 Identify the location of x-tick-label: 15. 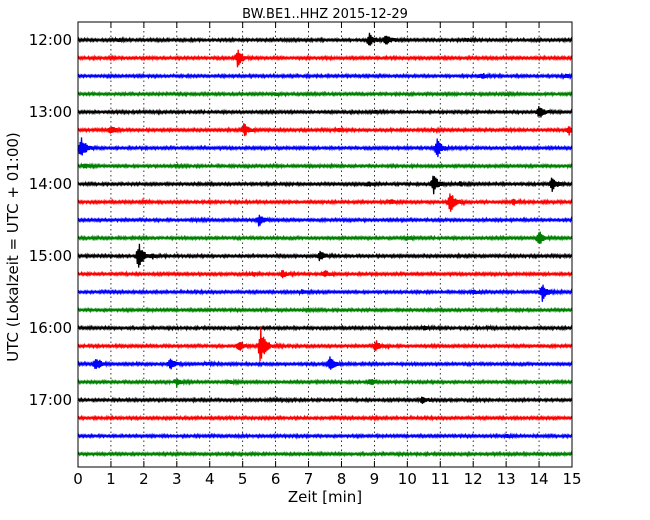
(571, 479).